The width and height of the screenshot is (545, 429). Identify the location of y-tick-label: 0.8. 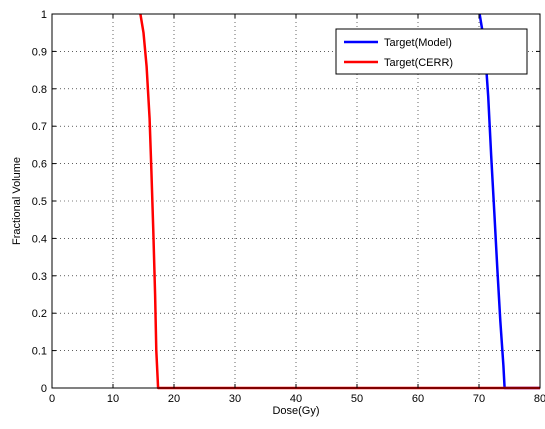
(39, 90).